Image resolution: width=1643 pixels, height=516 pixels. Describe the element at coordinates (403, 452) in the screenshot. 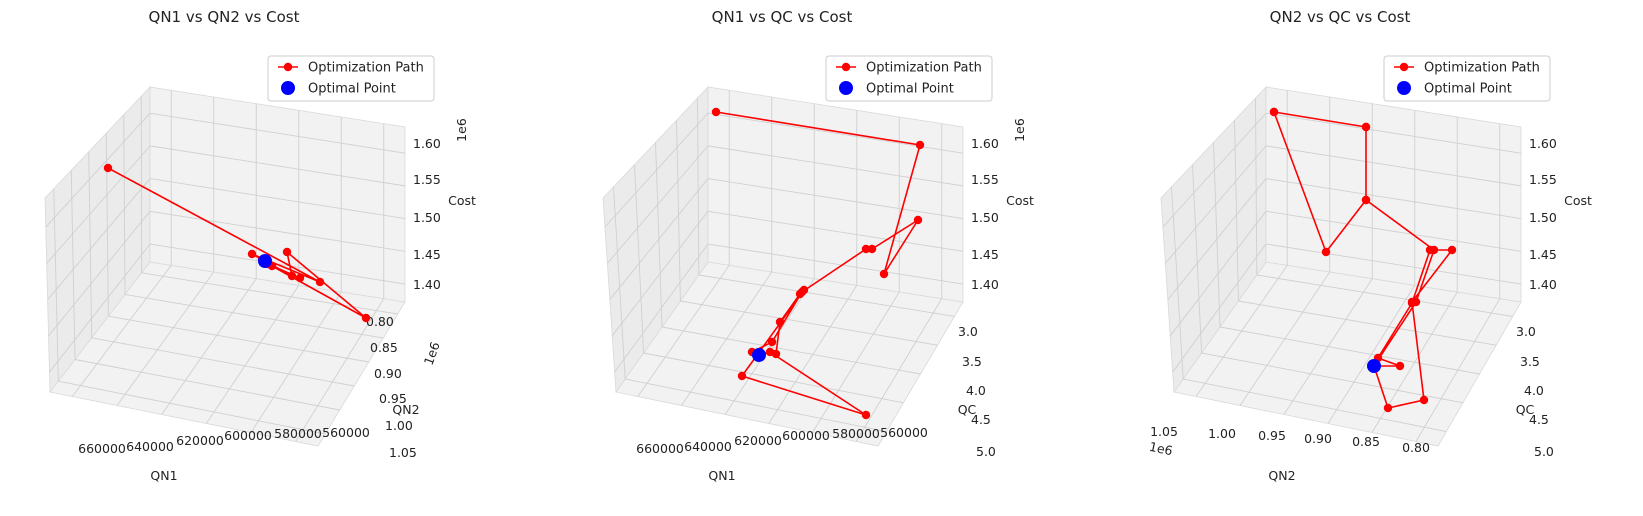

I see `y-tick-label: 1.05` at that location.